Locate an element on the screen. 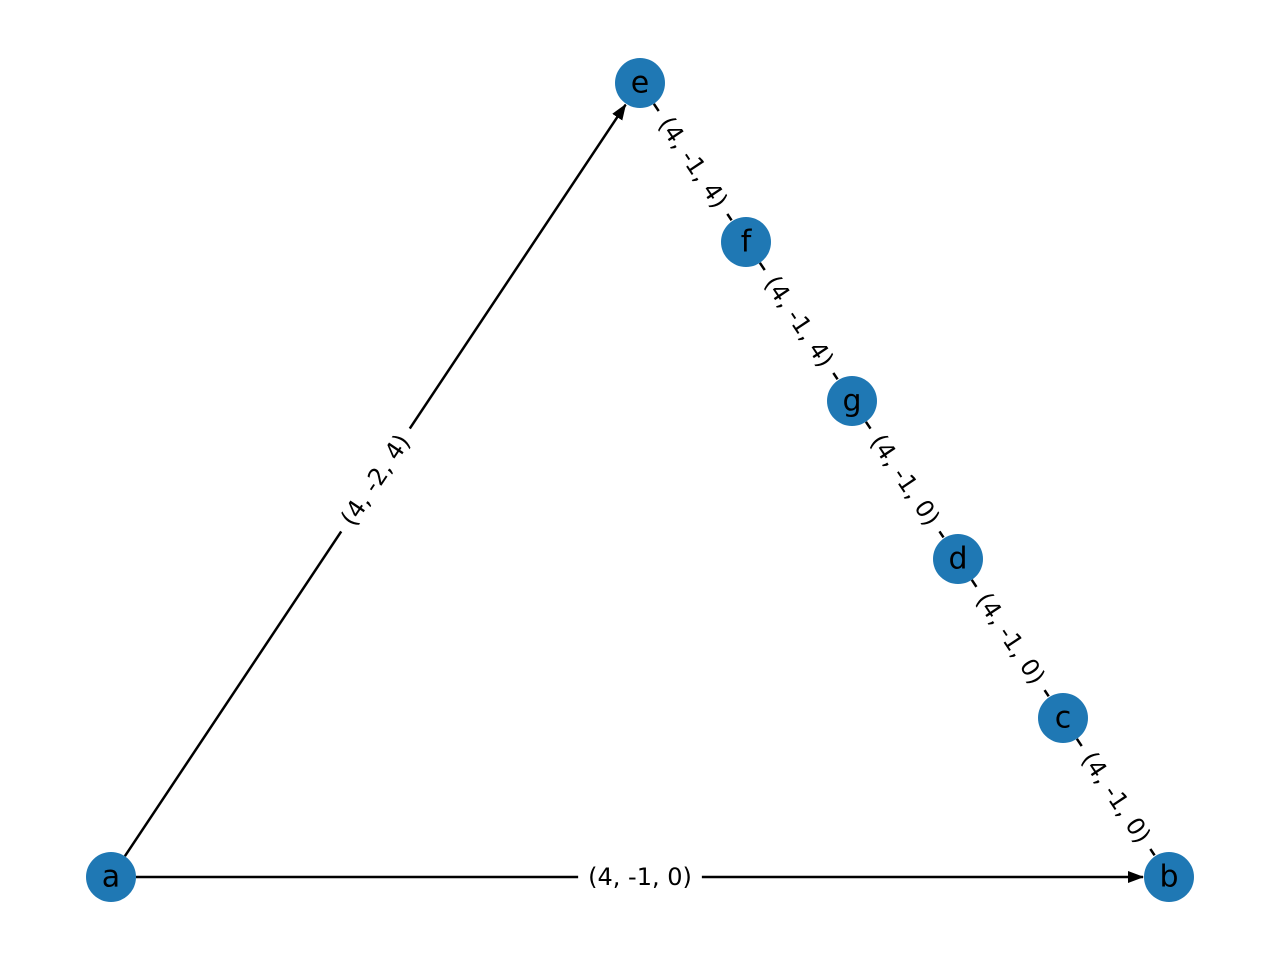 The width and height of the screenshot is (1280, 960). node-label-b: b is located at coordinates (1168, 877).